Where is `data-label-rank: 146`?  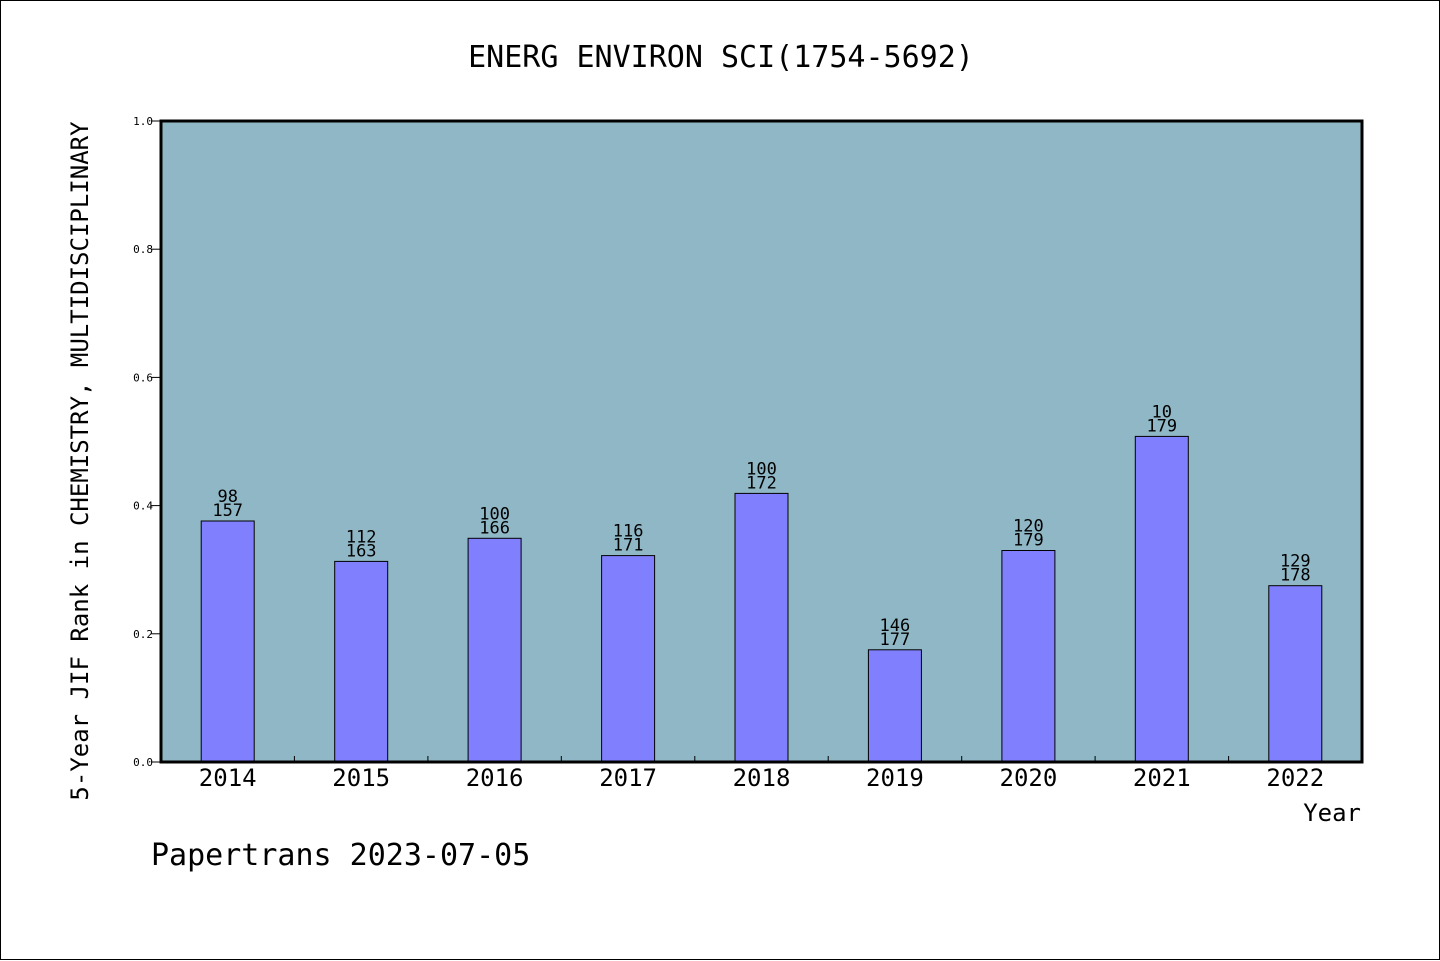
data-label-rank: 146 is located at coordinates (895, 626).